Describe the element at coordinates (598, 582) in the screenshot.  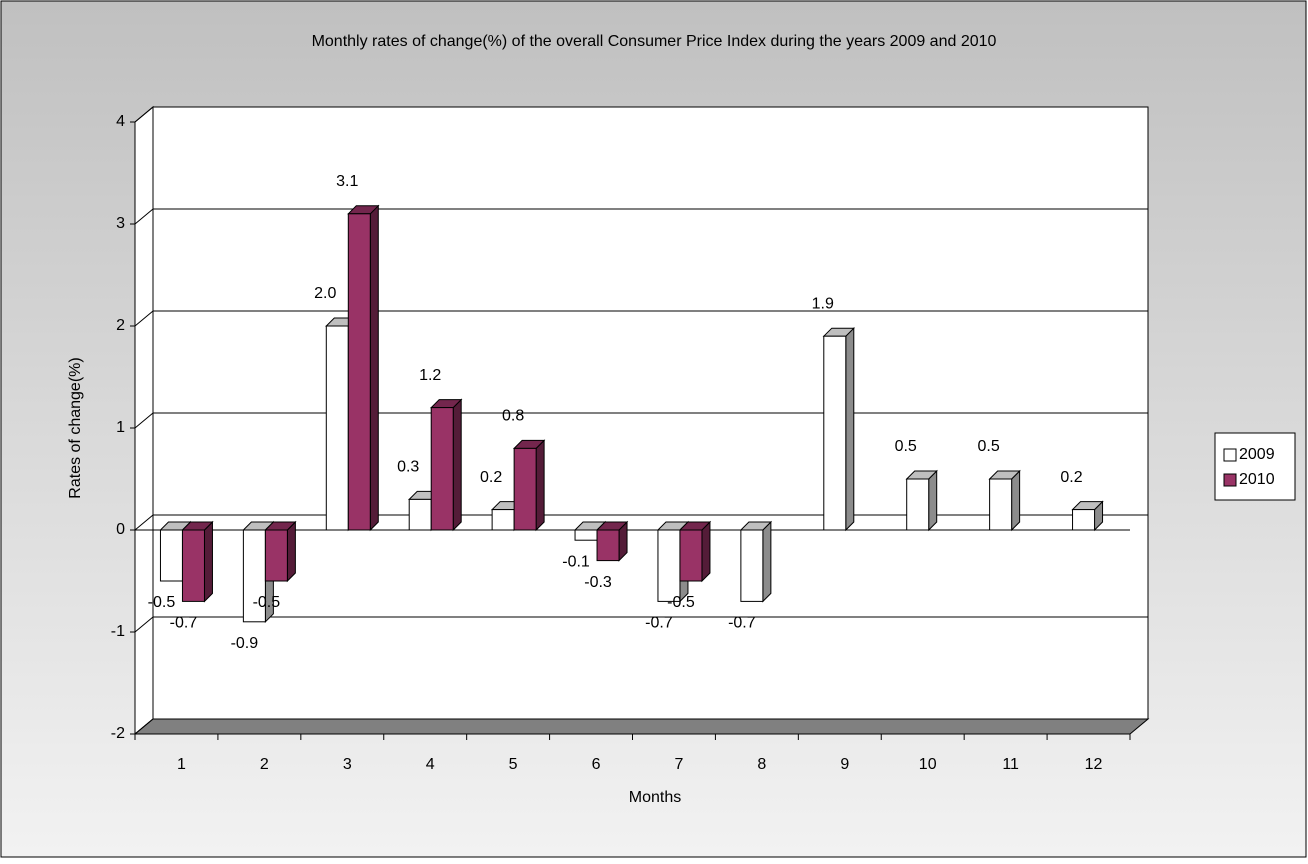
I see `data-label: -0.3` at that location.